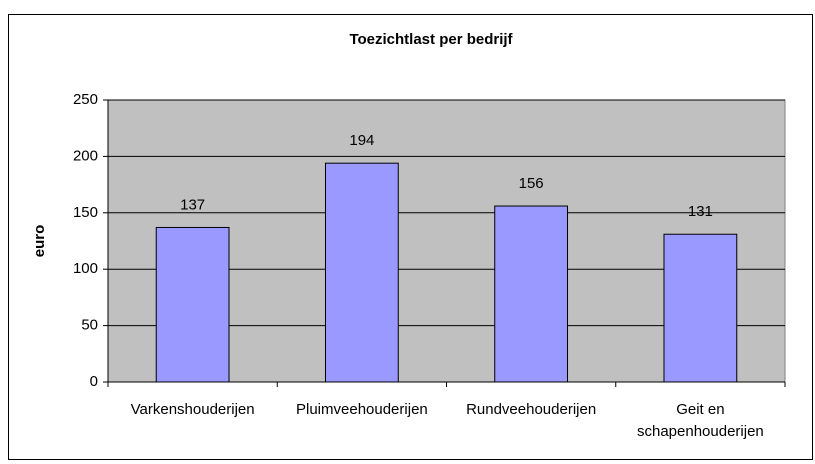  What do you see at coordinates (192, 204) in the screenshot?
I see `data-label: 137` at bounding box center [192, 204].